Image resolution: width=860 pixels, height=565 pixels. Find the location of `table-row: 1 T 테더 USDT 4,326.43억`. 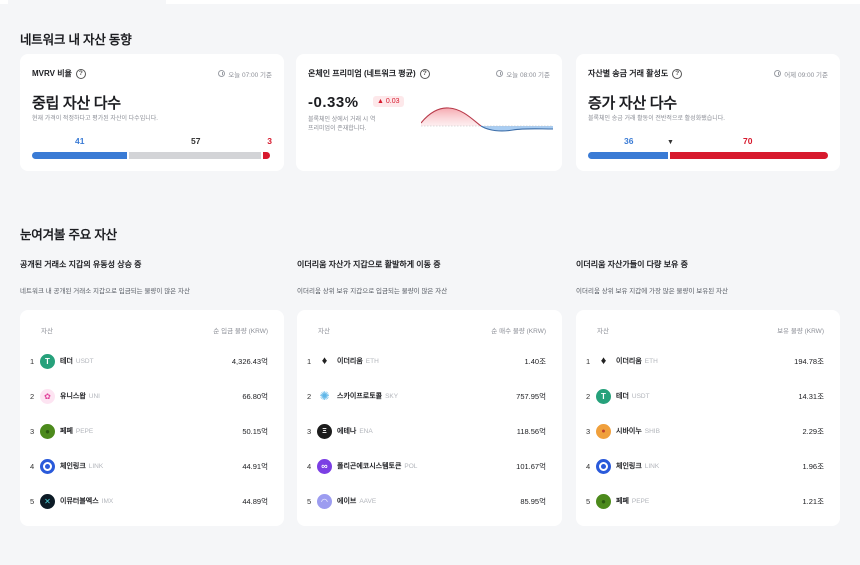

table-row: 1 T 테더 USDT 4,326.43억 is located at coordinates (152, 361).